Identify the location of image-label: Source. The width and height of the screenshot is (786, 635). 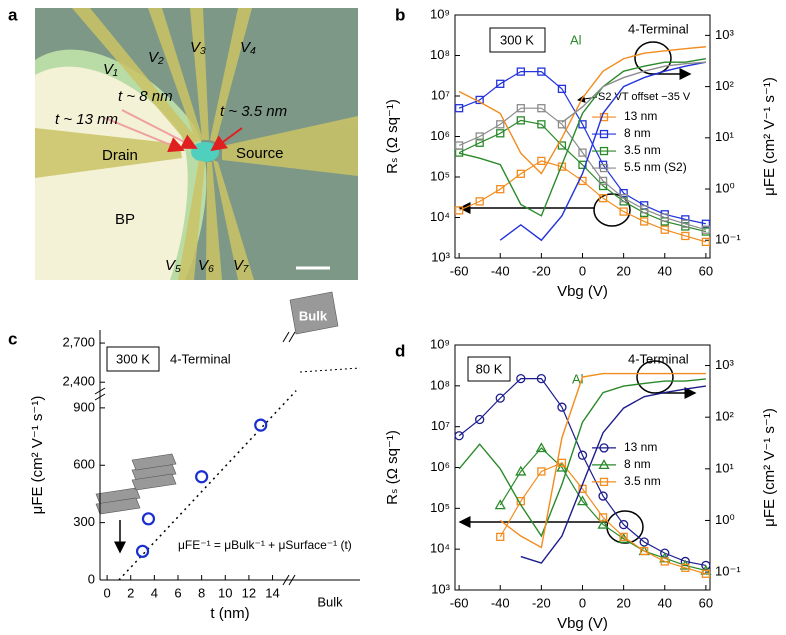
(260, 153).